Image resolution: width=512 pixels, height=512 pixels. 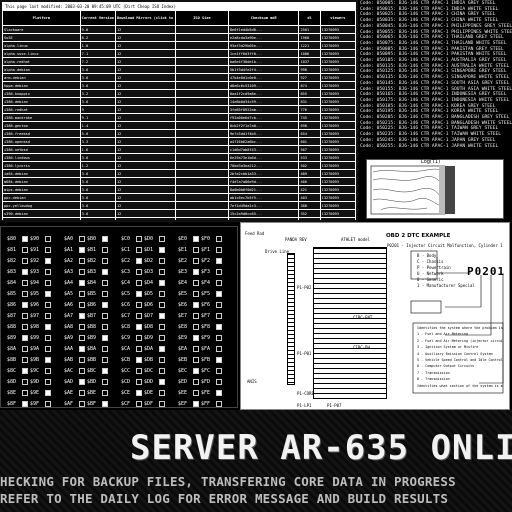 What do you see at coordinates (92, 293) in the screenshot?
I see `hex-cell: $A5 $B5` at bounding box center [92, 293].